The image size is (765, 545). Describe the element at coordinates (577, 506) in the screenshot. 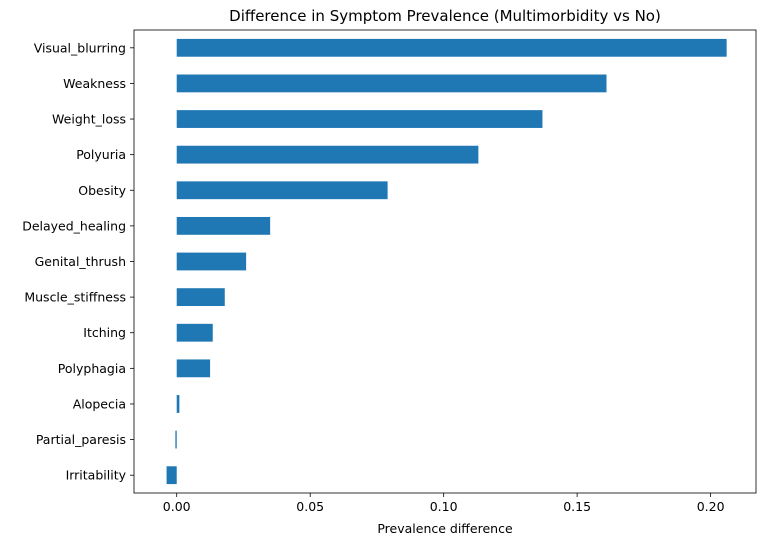

I see `x-tick-label: 0.15` at that location.